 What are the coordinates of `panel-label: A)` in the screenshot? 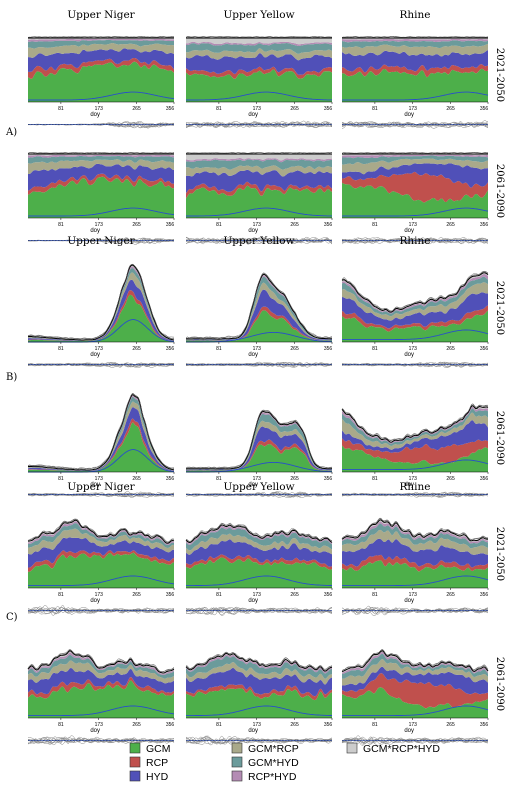 It's located at (11, 132).